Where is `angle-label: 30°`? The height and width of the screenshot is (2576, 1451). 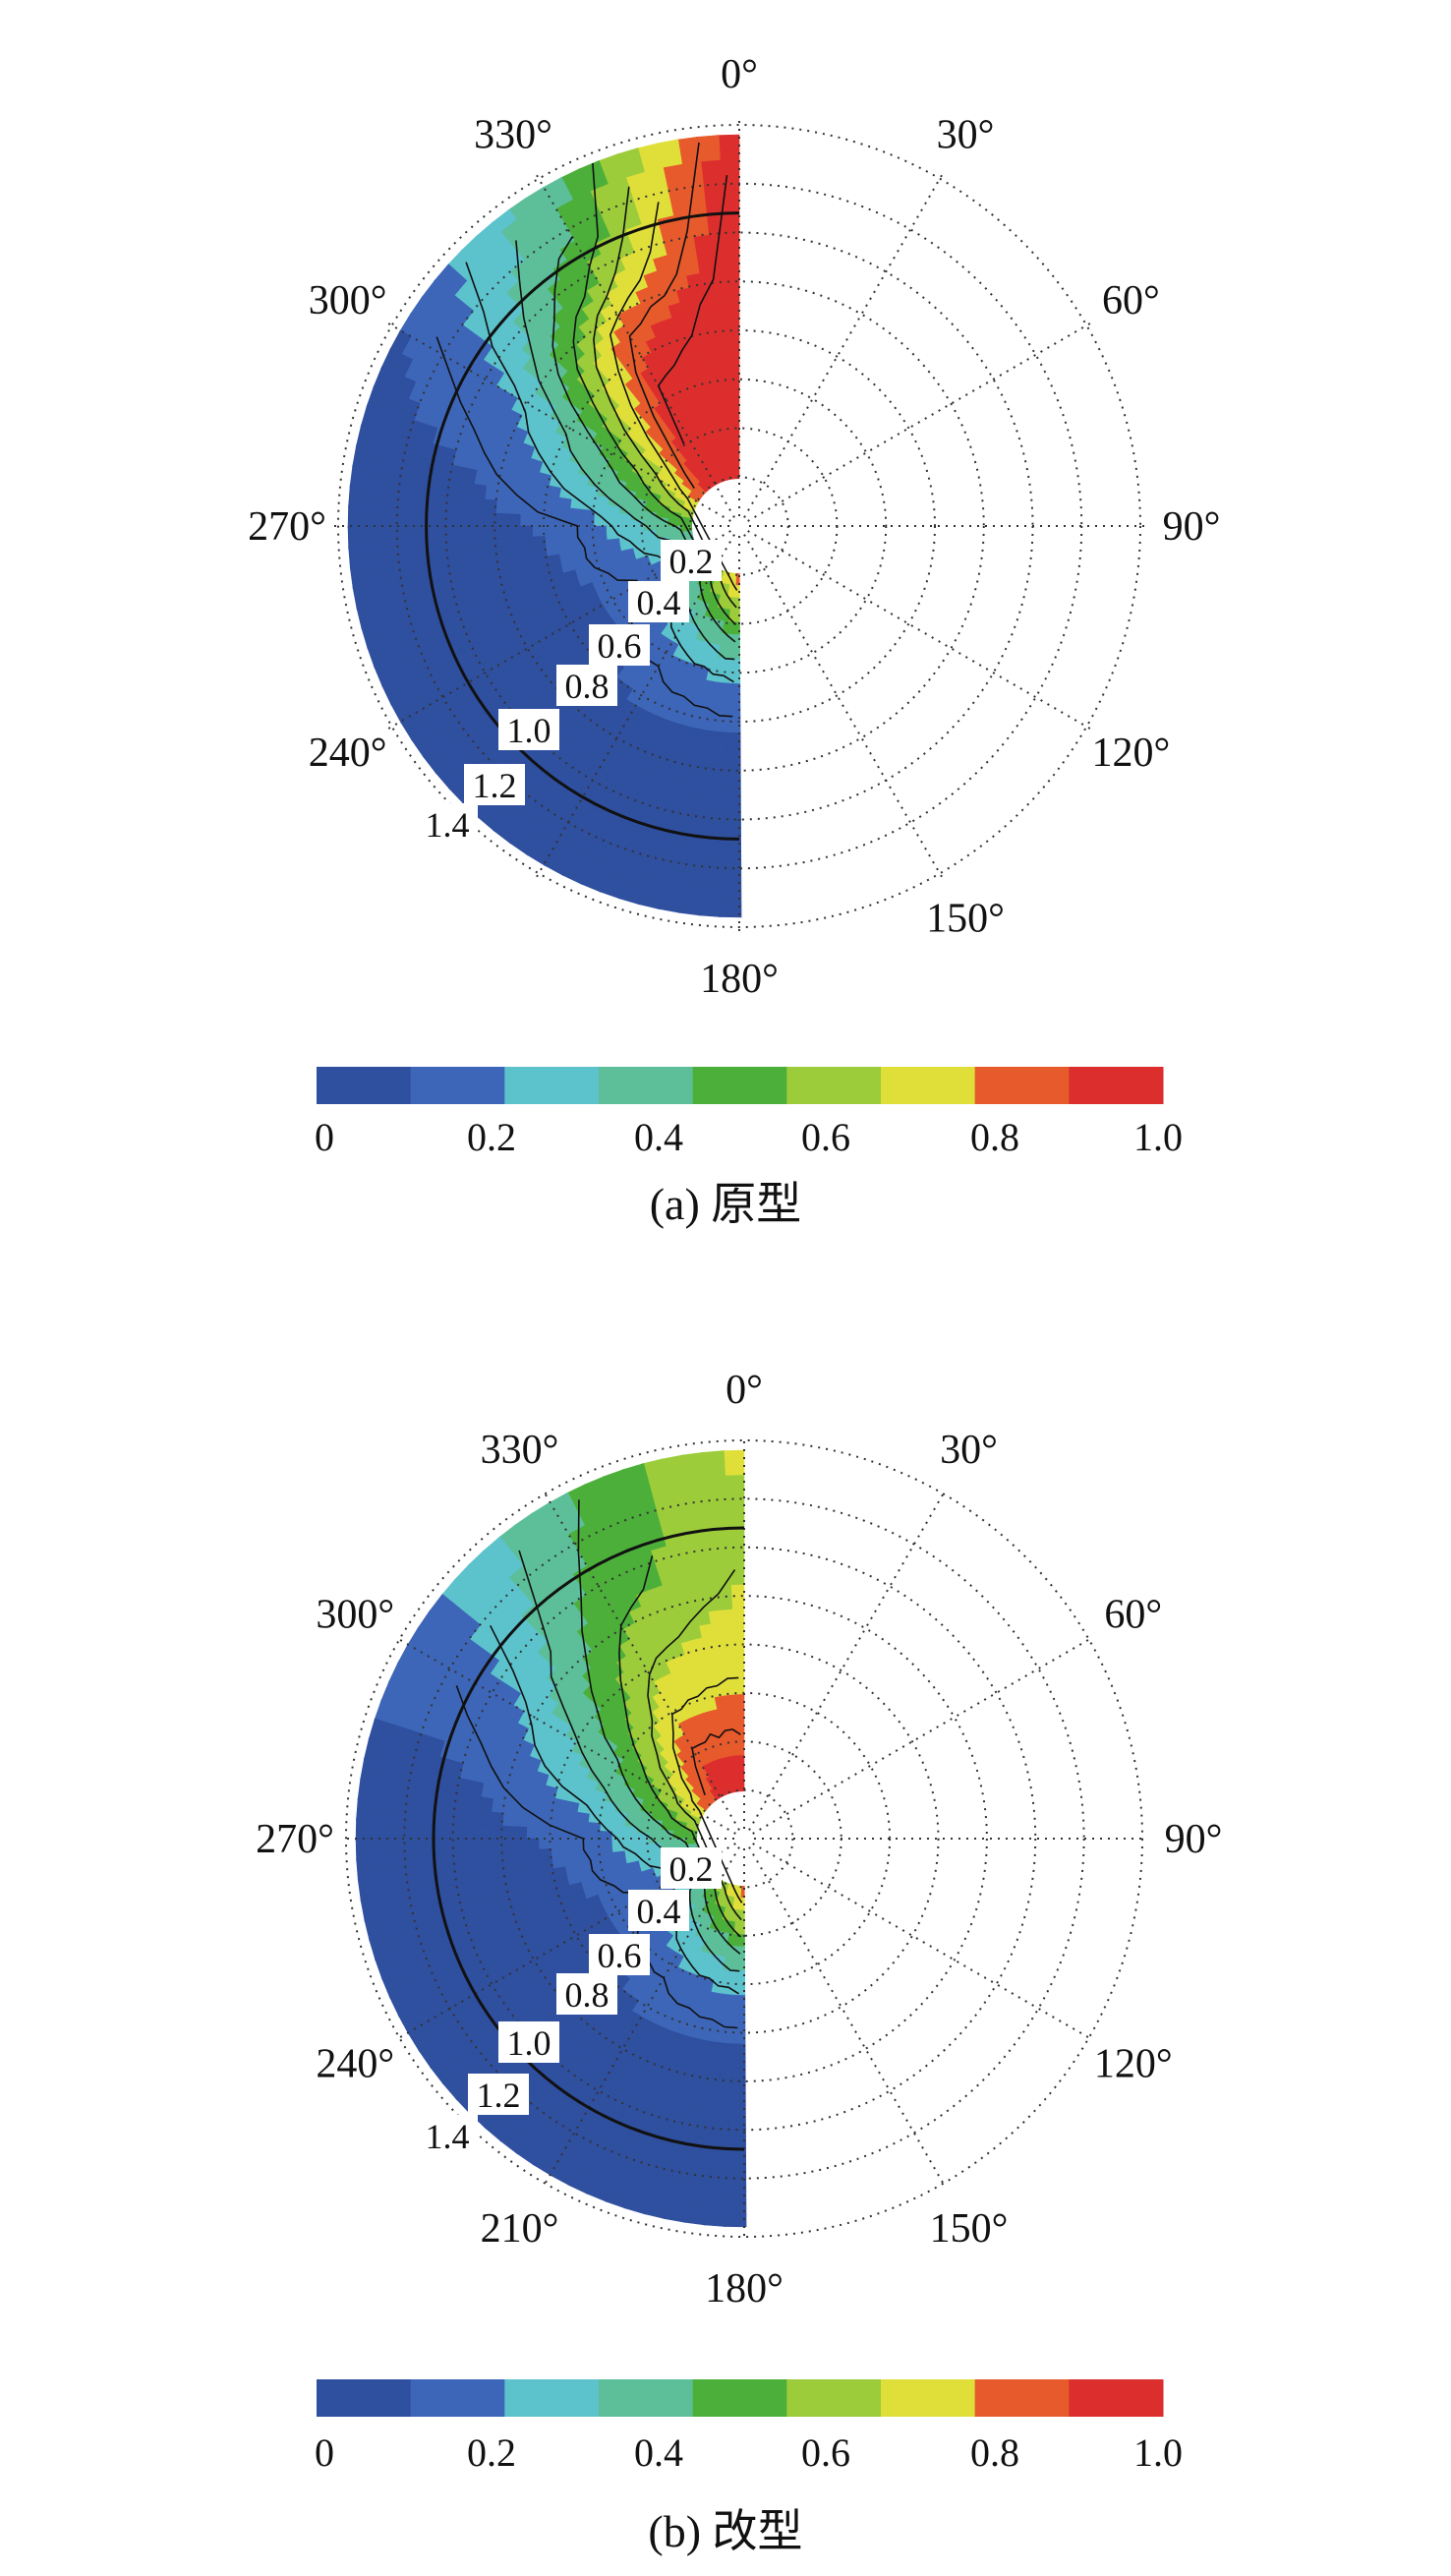
angle-label: 30° is located at coordinates (966, 135).